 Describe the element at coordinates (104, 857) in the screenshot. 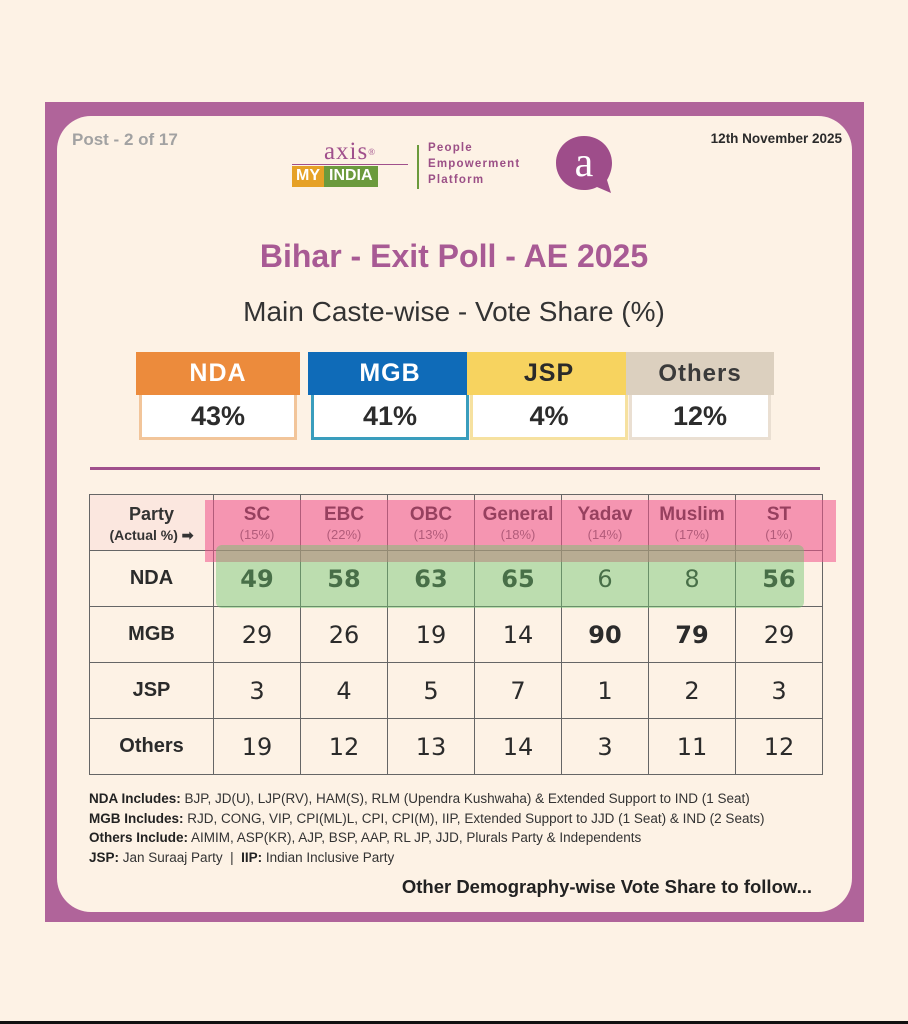

I see `note-jsp-label: JSP:` at that location.